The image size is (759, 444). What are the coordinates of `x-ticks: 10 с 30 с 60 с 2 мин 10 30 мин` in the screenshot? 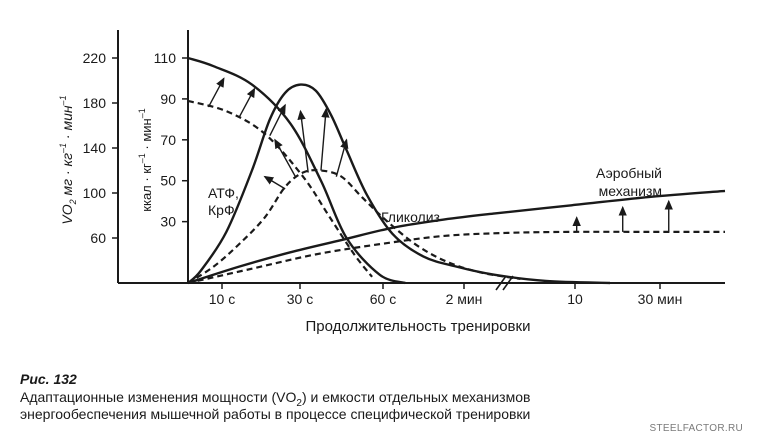 It's located at (446, 295).